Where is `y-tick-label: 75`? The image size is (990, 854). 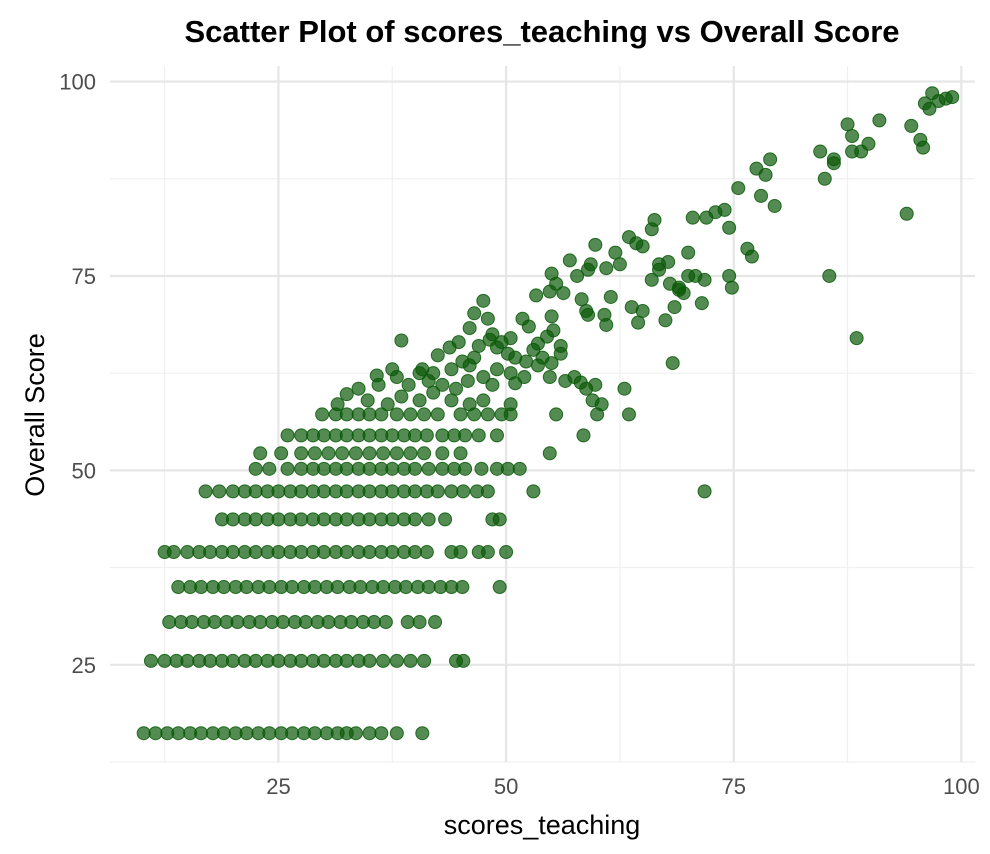
y-tick-label: 75 is located at coordinates (84, 276).